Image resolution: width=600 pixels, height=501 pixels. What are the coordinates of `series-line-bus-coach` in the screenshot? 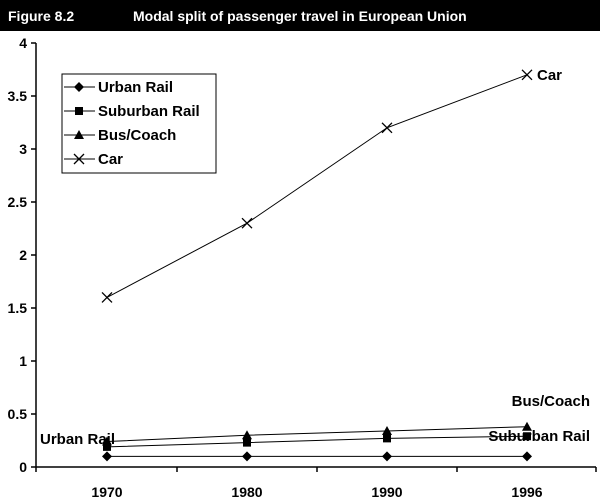 It's located at (317, 434).